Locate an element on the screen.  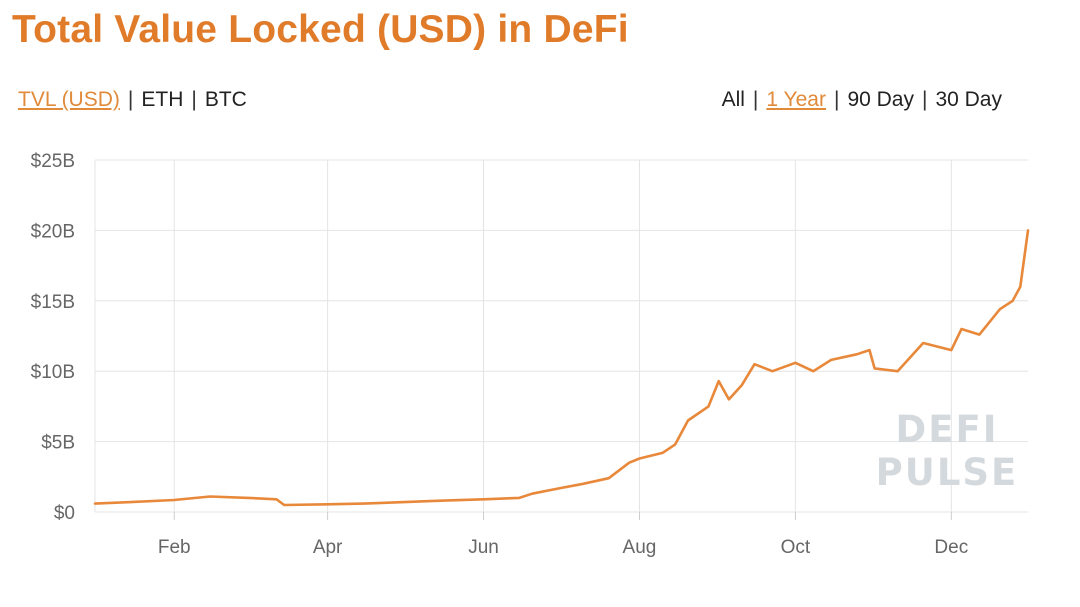
x-tick-label: Apr is located at coordinates (328, 547).